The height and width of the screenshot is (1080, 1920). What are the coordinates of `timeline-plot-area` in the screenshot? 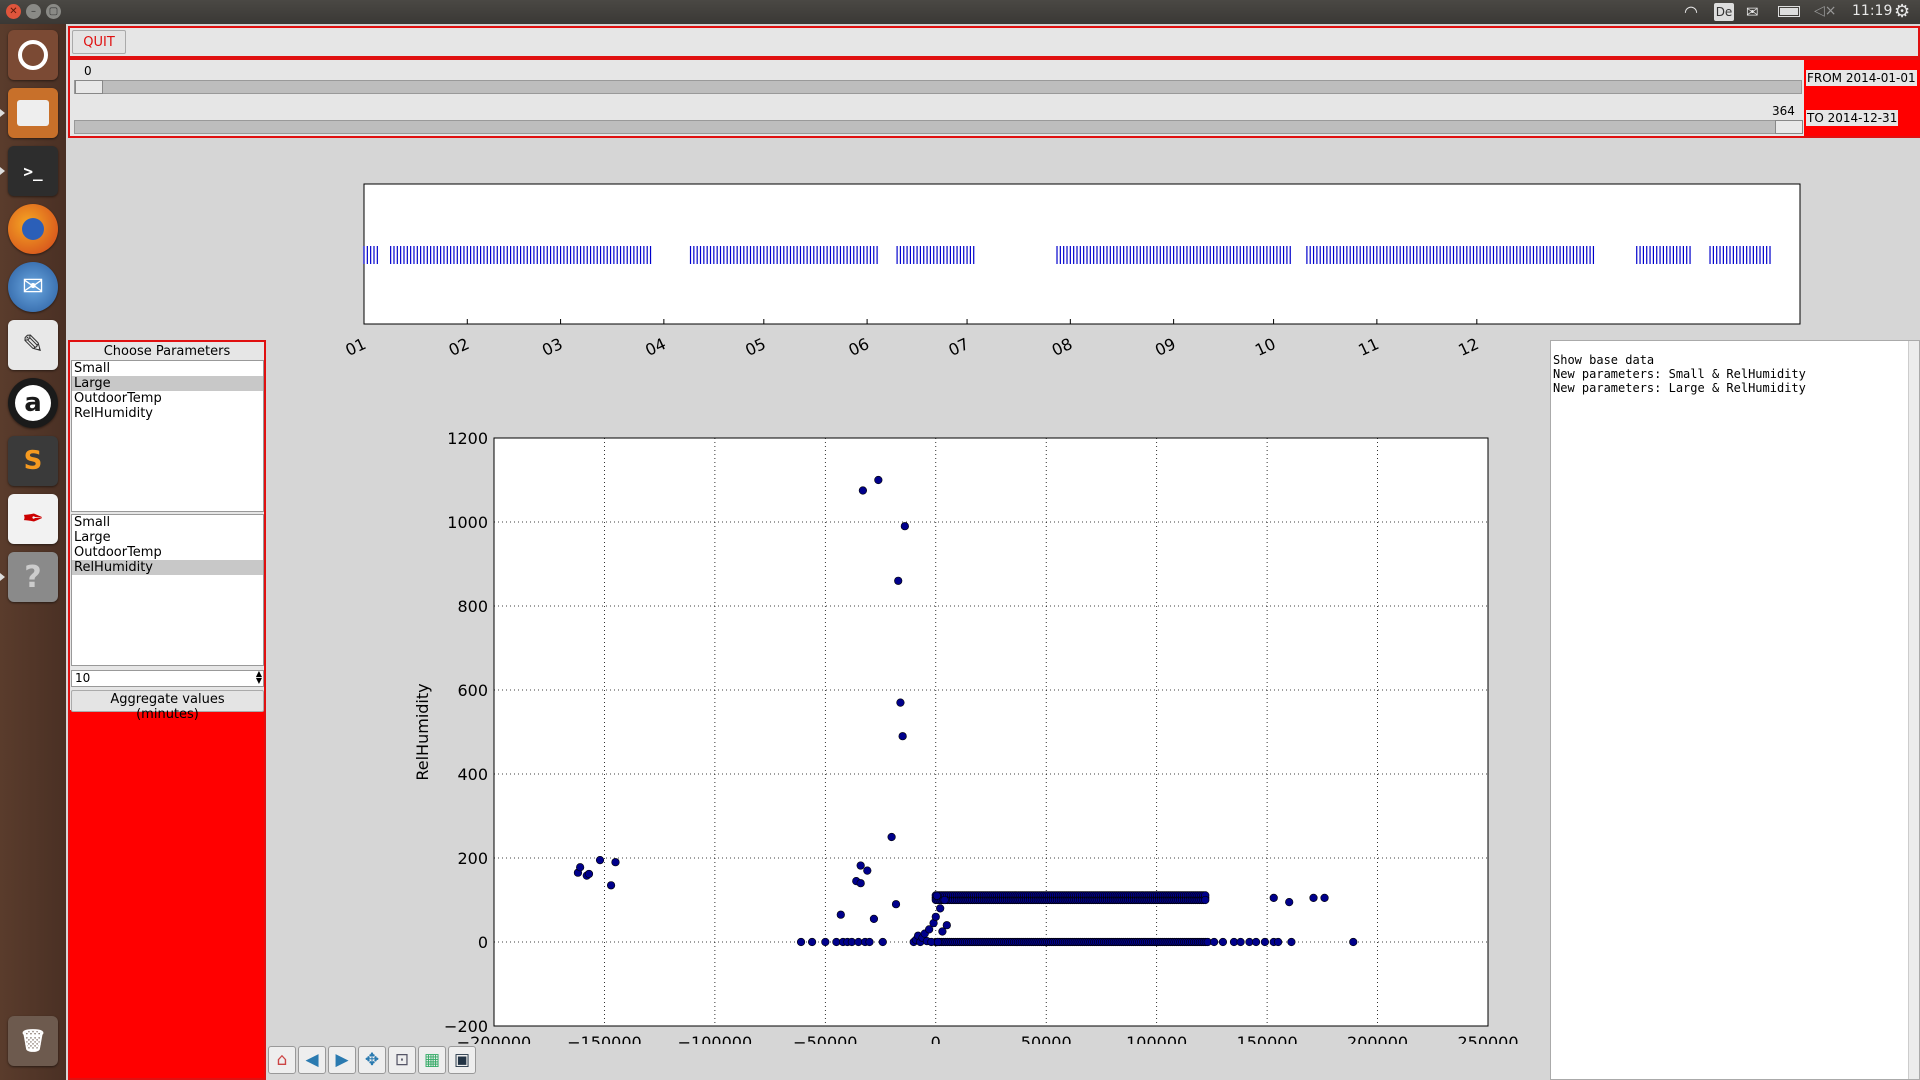 It's located at (1082, 254).